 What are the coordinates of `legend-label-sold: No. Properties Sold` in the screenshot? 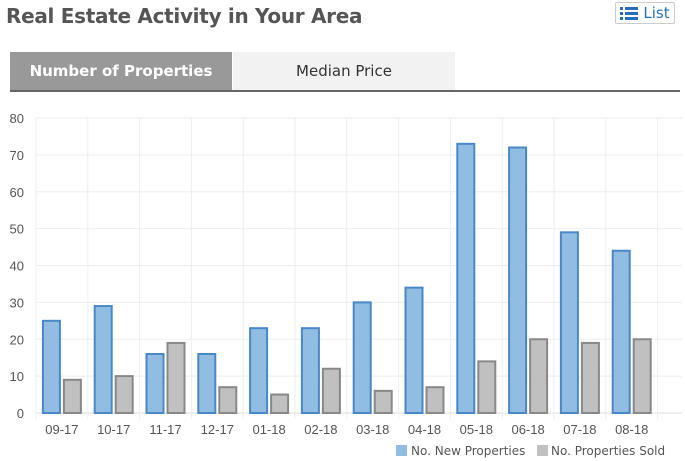 It's located at (608, 451).